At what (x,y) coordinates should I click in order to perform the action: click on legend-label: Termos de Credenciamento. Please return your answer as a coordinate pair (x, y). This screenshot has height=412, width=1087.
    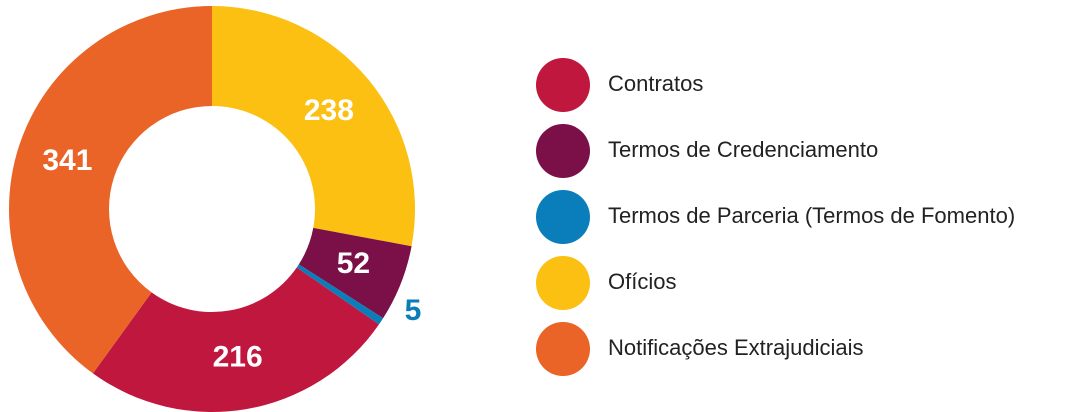
    Looking at the image, I should click on (743, 149).